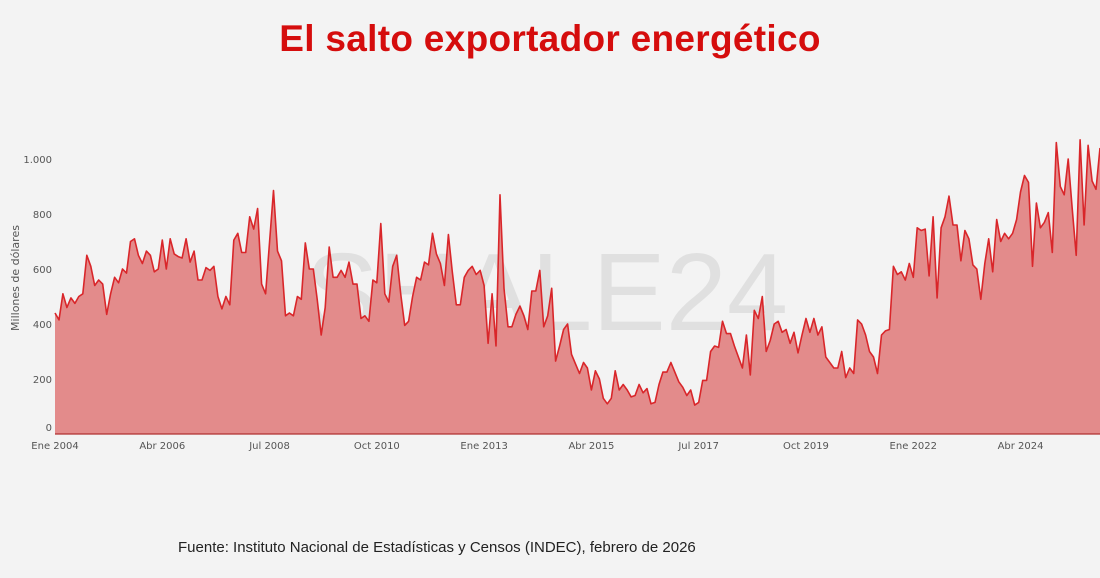  Describe the element at coordinates (49, 428) in the screenshot. I see `y-tick-label: 0` at that location.